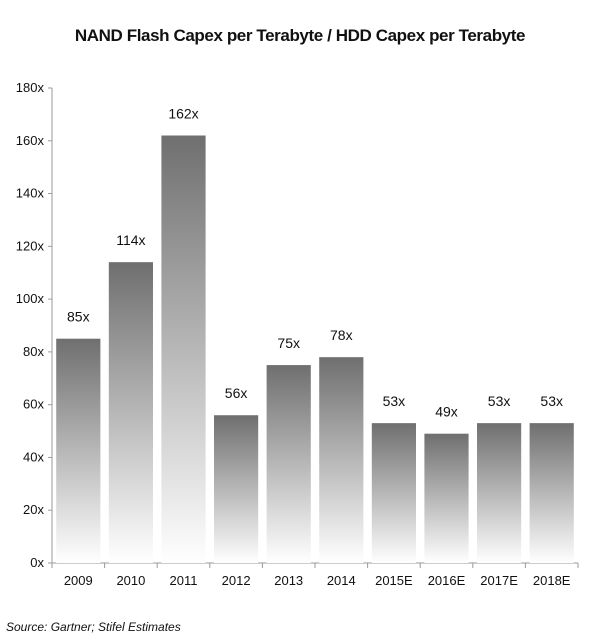 Image resolution: width=600 pixels, height=643 pixels. Describe the element at coordinates (33, 456) in the screenshot. I see `y-tick-label: 40x` at that location.